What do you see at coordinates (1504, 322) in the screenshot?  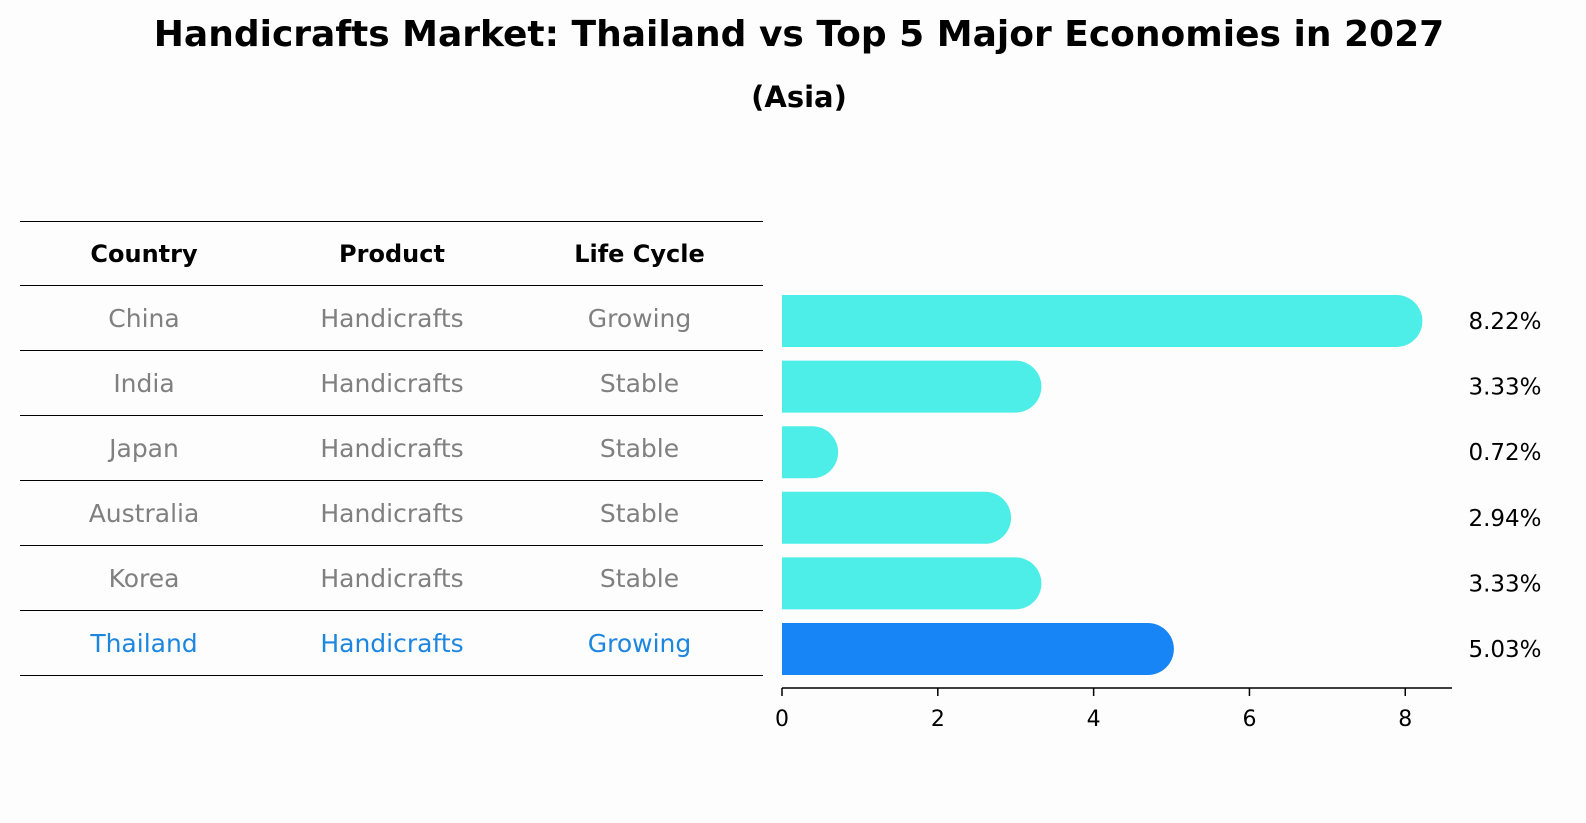 I see `bar-value-label: 8.22%` at bounding box center [1504, 322].